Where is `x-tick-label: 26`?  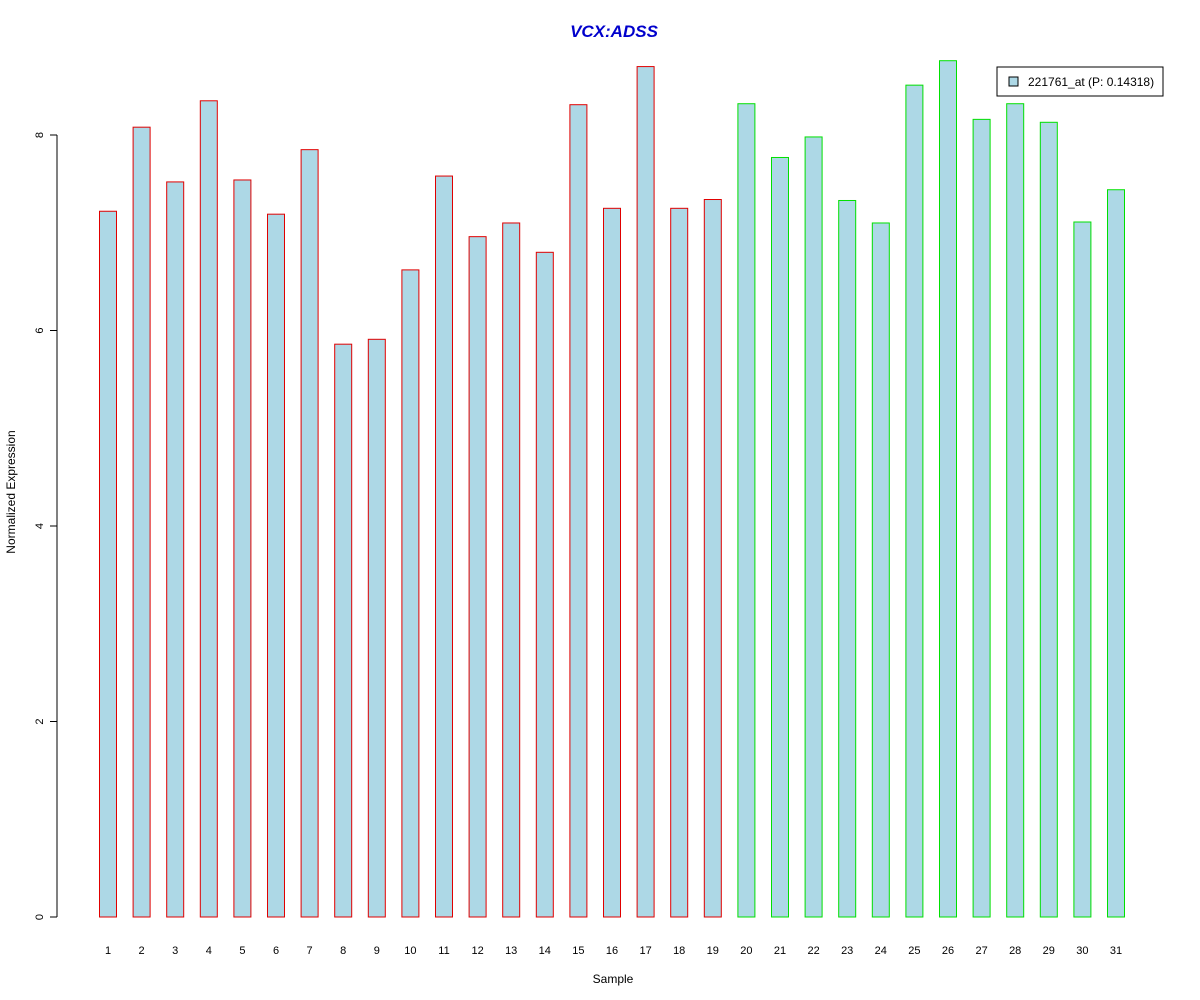
x-tick-label: 26 is located at coordinates (948, 951).